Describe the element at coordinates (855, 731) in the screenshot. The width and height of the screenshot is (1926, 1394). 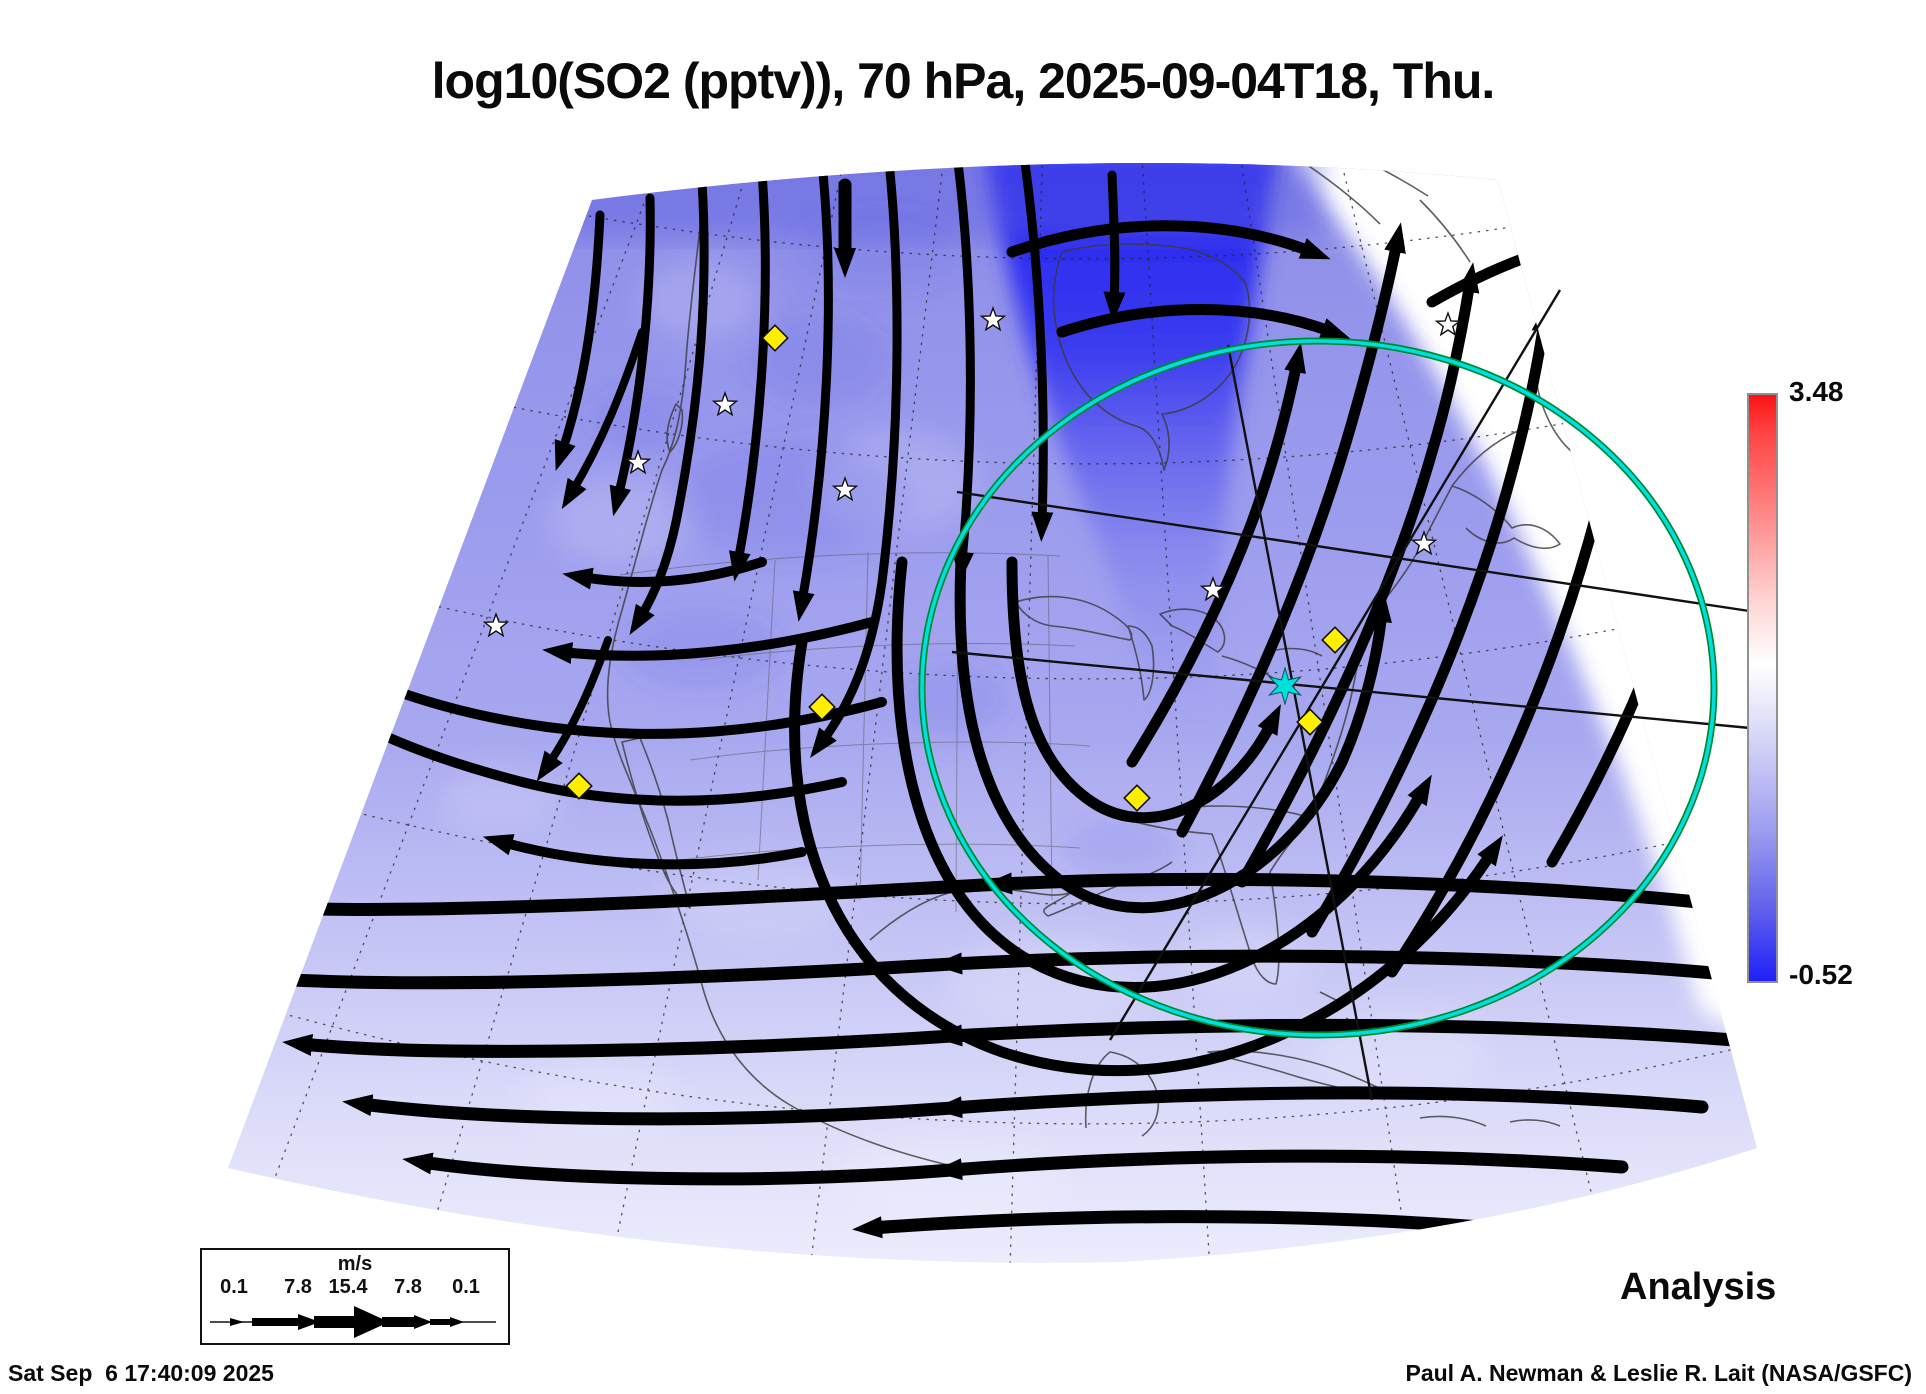
I see `state-borders` at that location.